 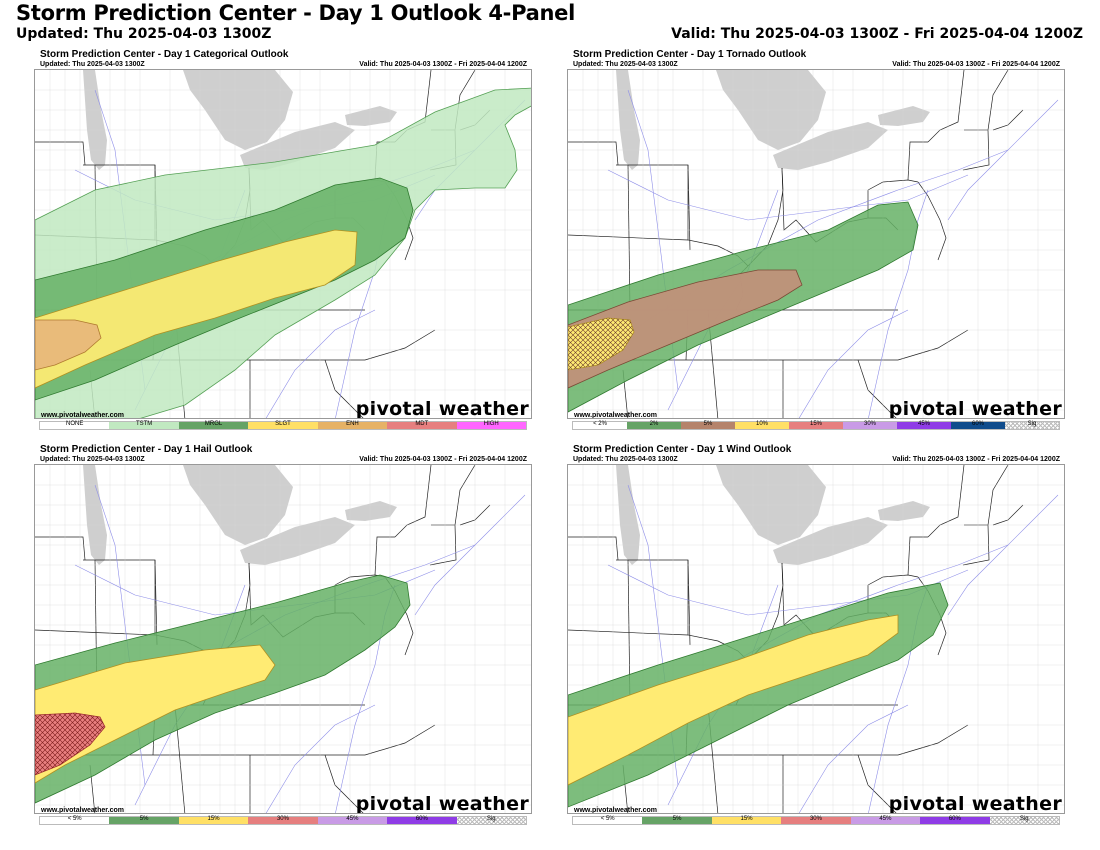 I want to click on legend-item: NONE, so click(x=75, y=425).